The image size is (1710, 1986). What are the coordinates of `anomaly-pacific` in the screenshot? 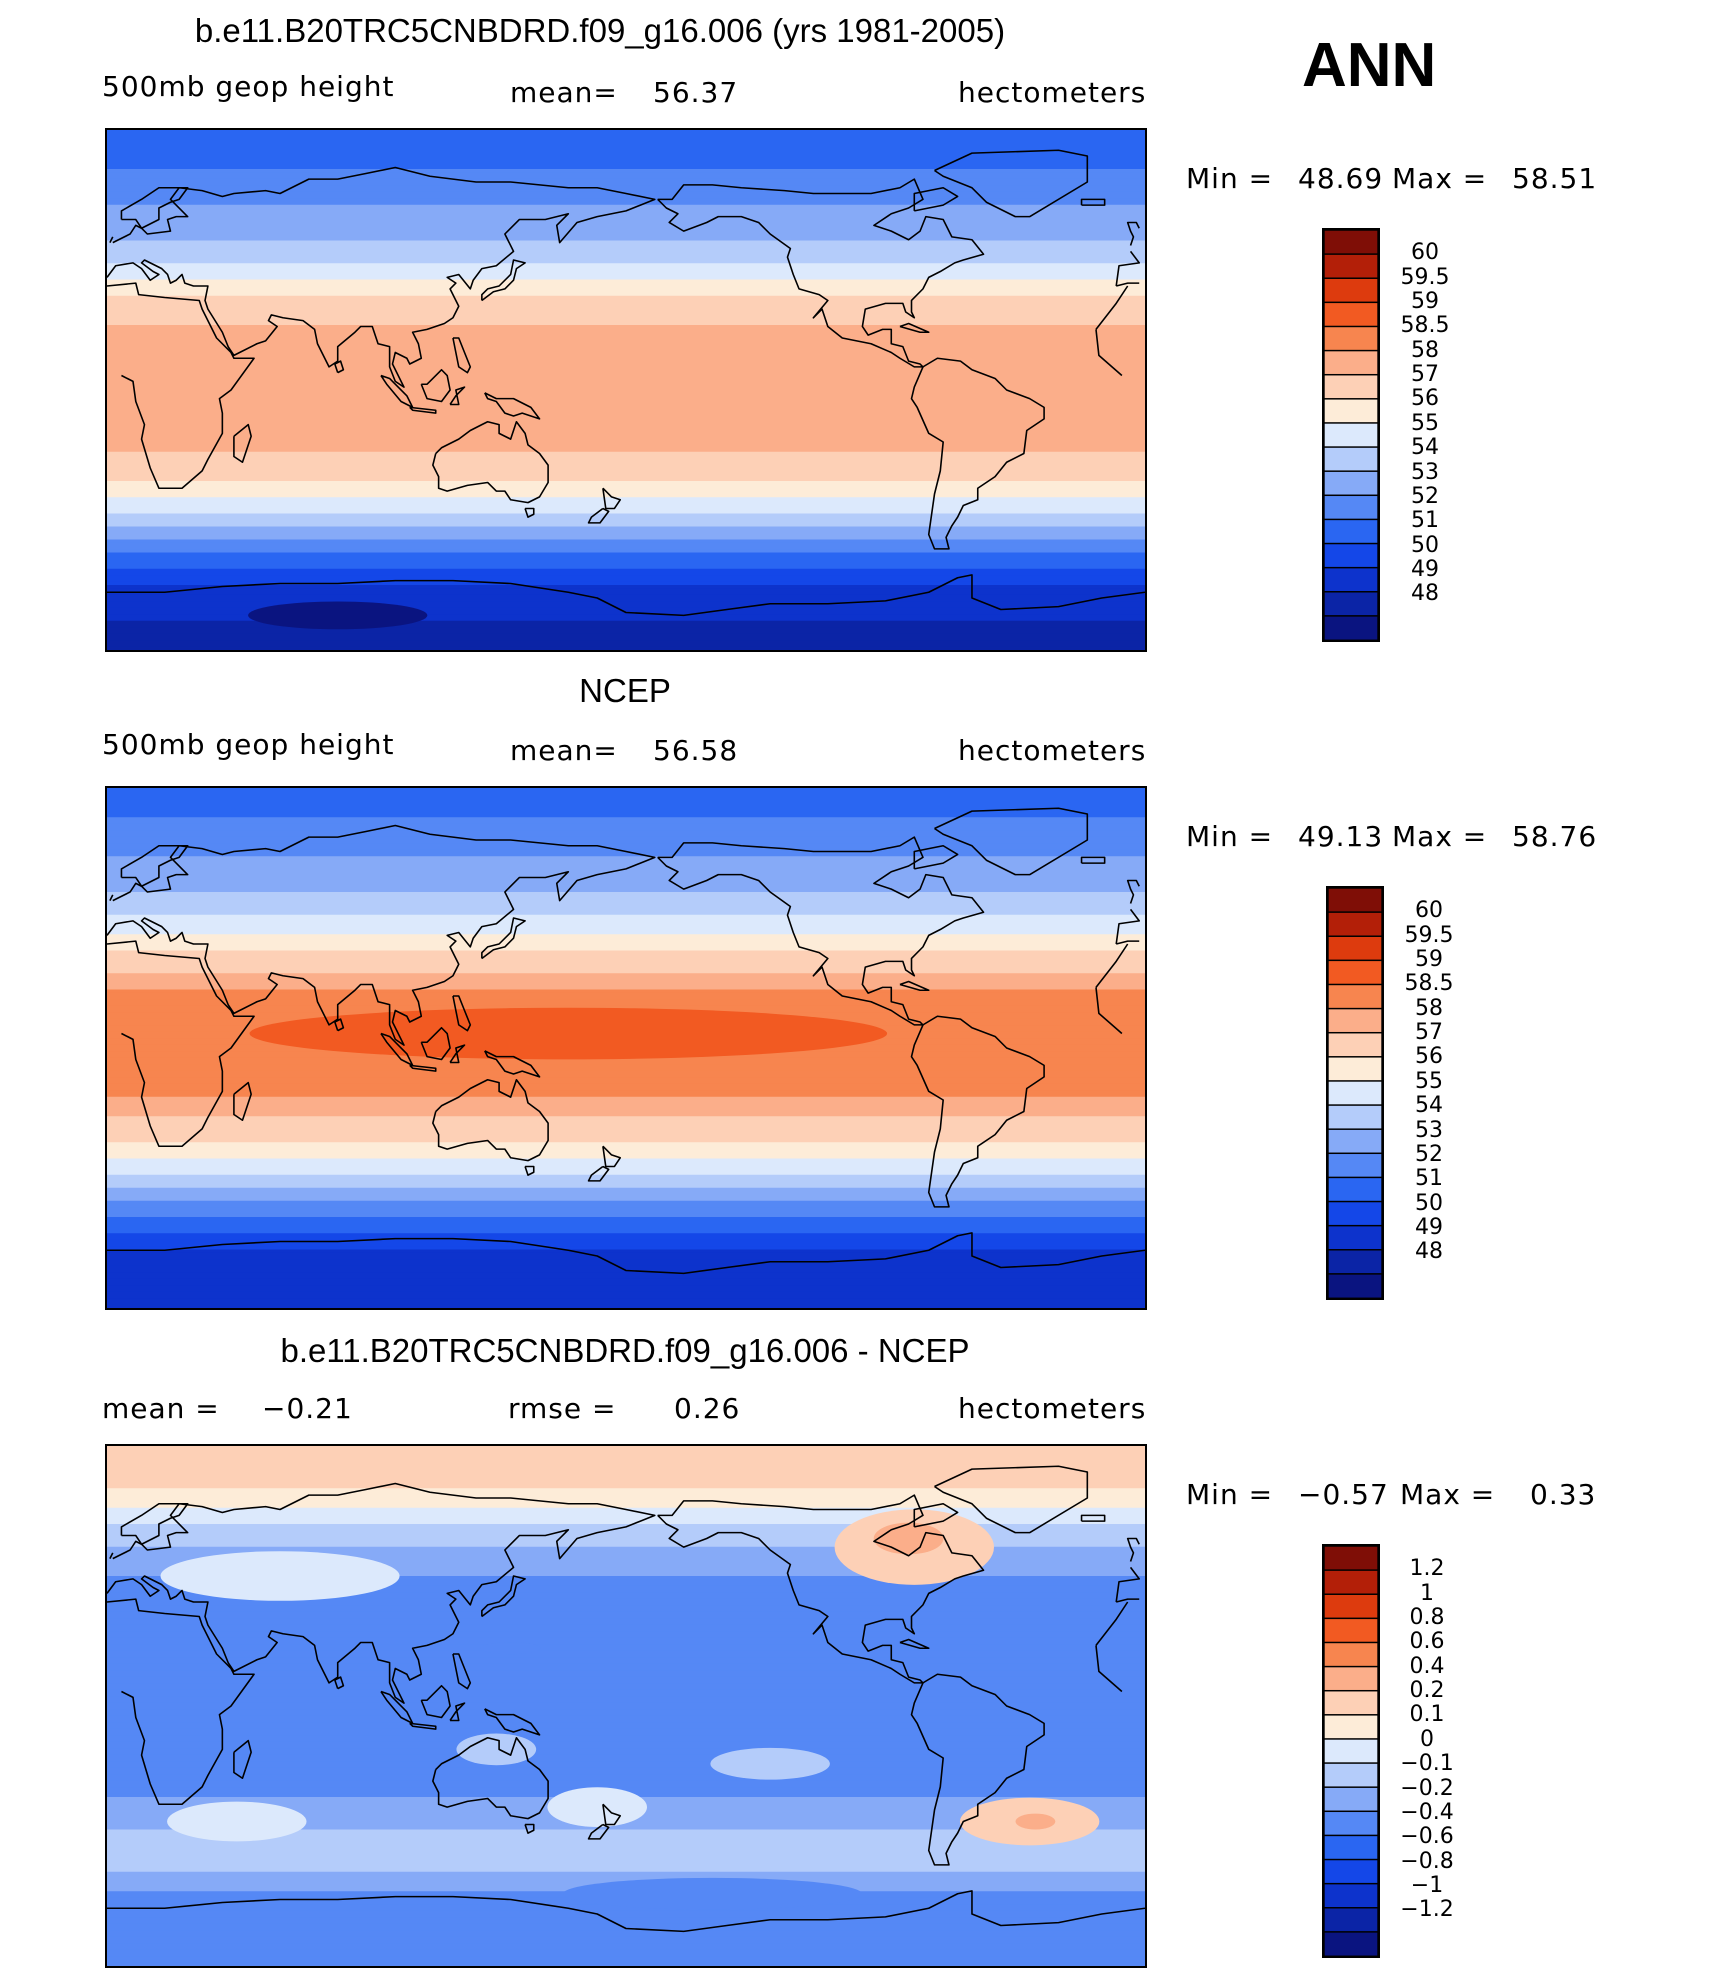 It's located at (770, 1763).